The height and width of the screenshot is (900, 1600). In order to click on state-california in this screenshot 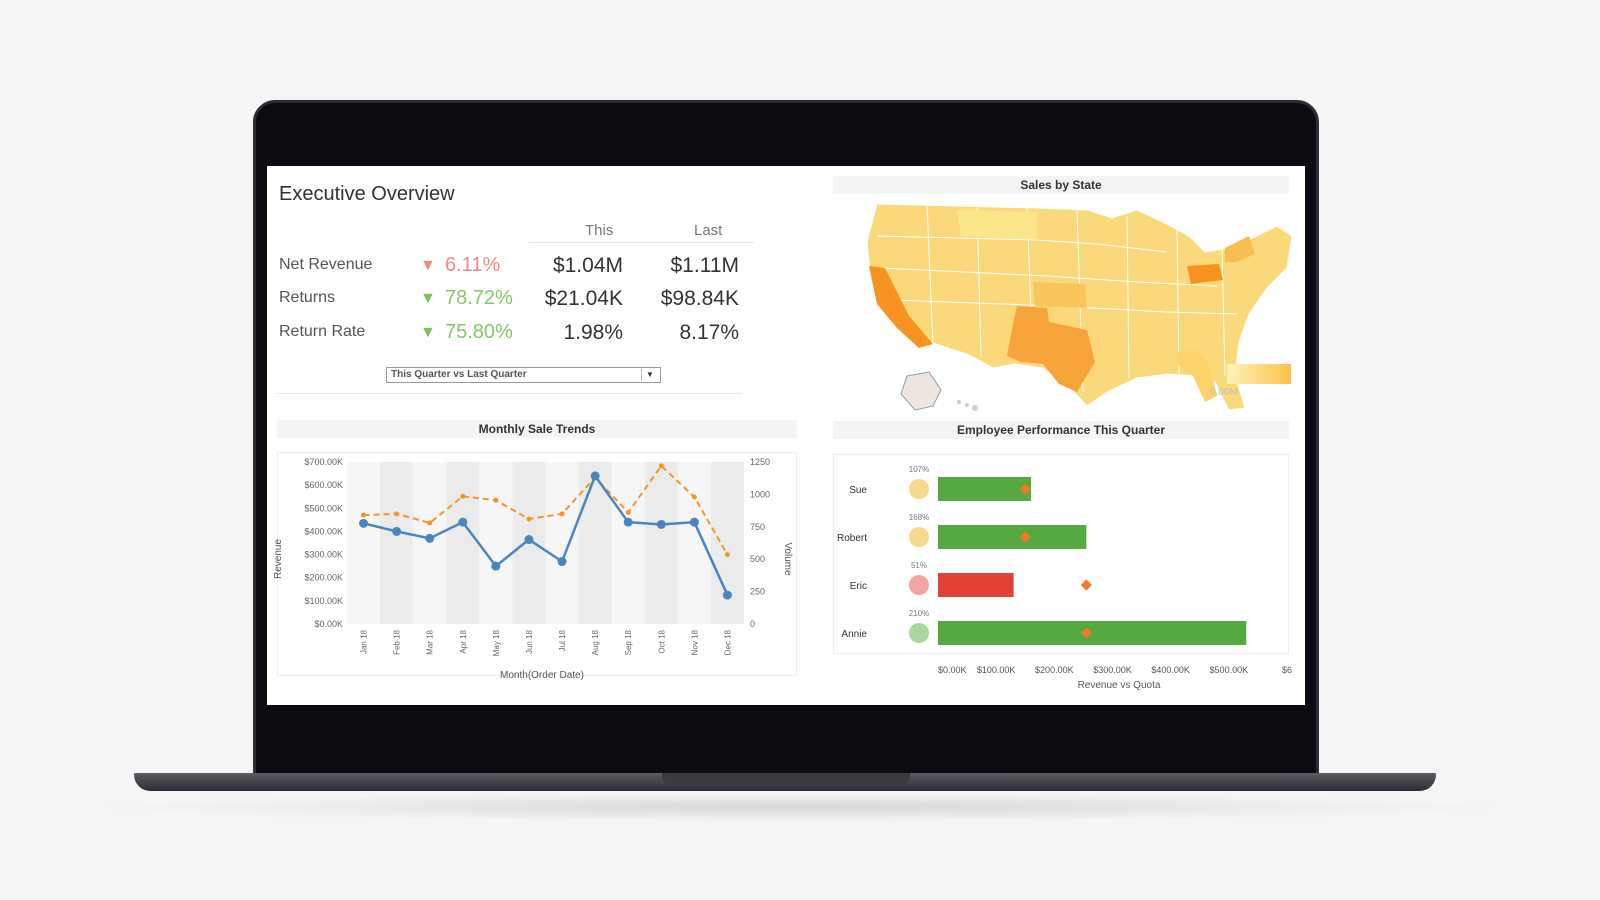, I will do `click(901, 307)`.